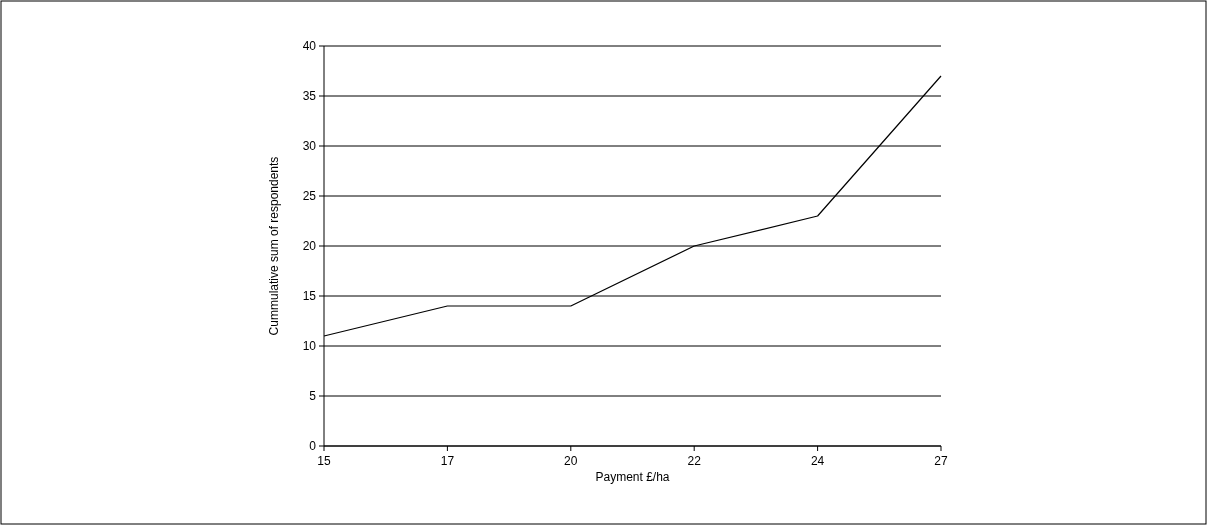  What do you see at coordinates (571, 461) in the screenshot?
I see `x-tick-label: 20` at bounding box center [571, 461].